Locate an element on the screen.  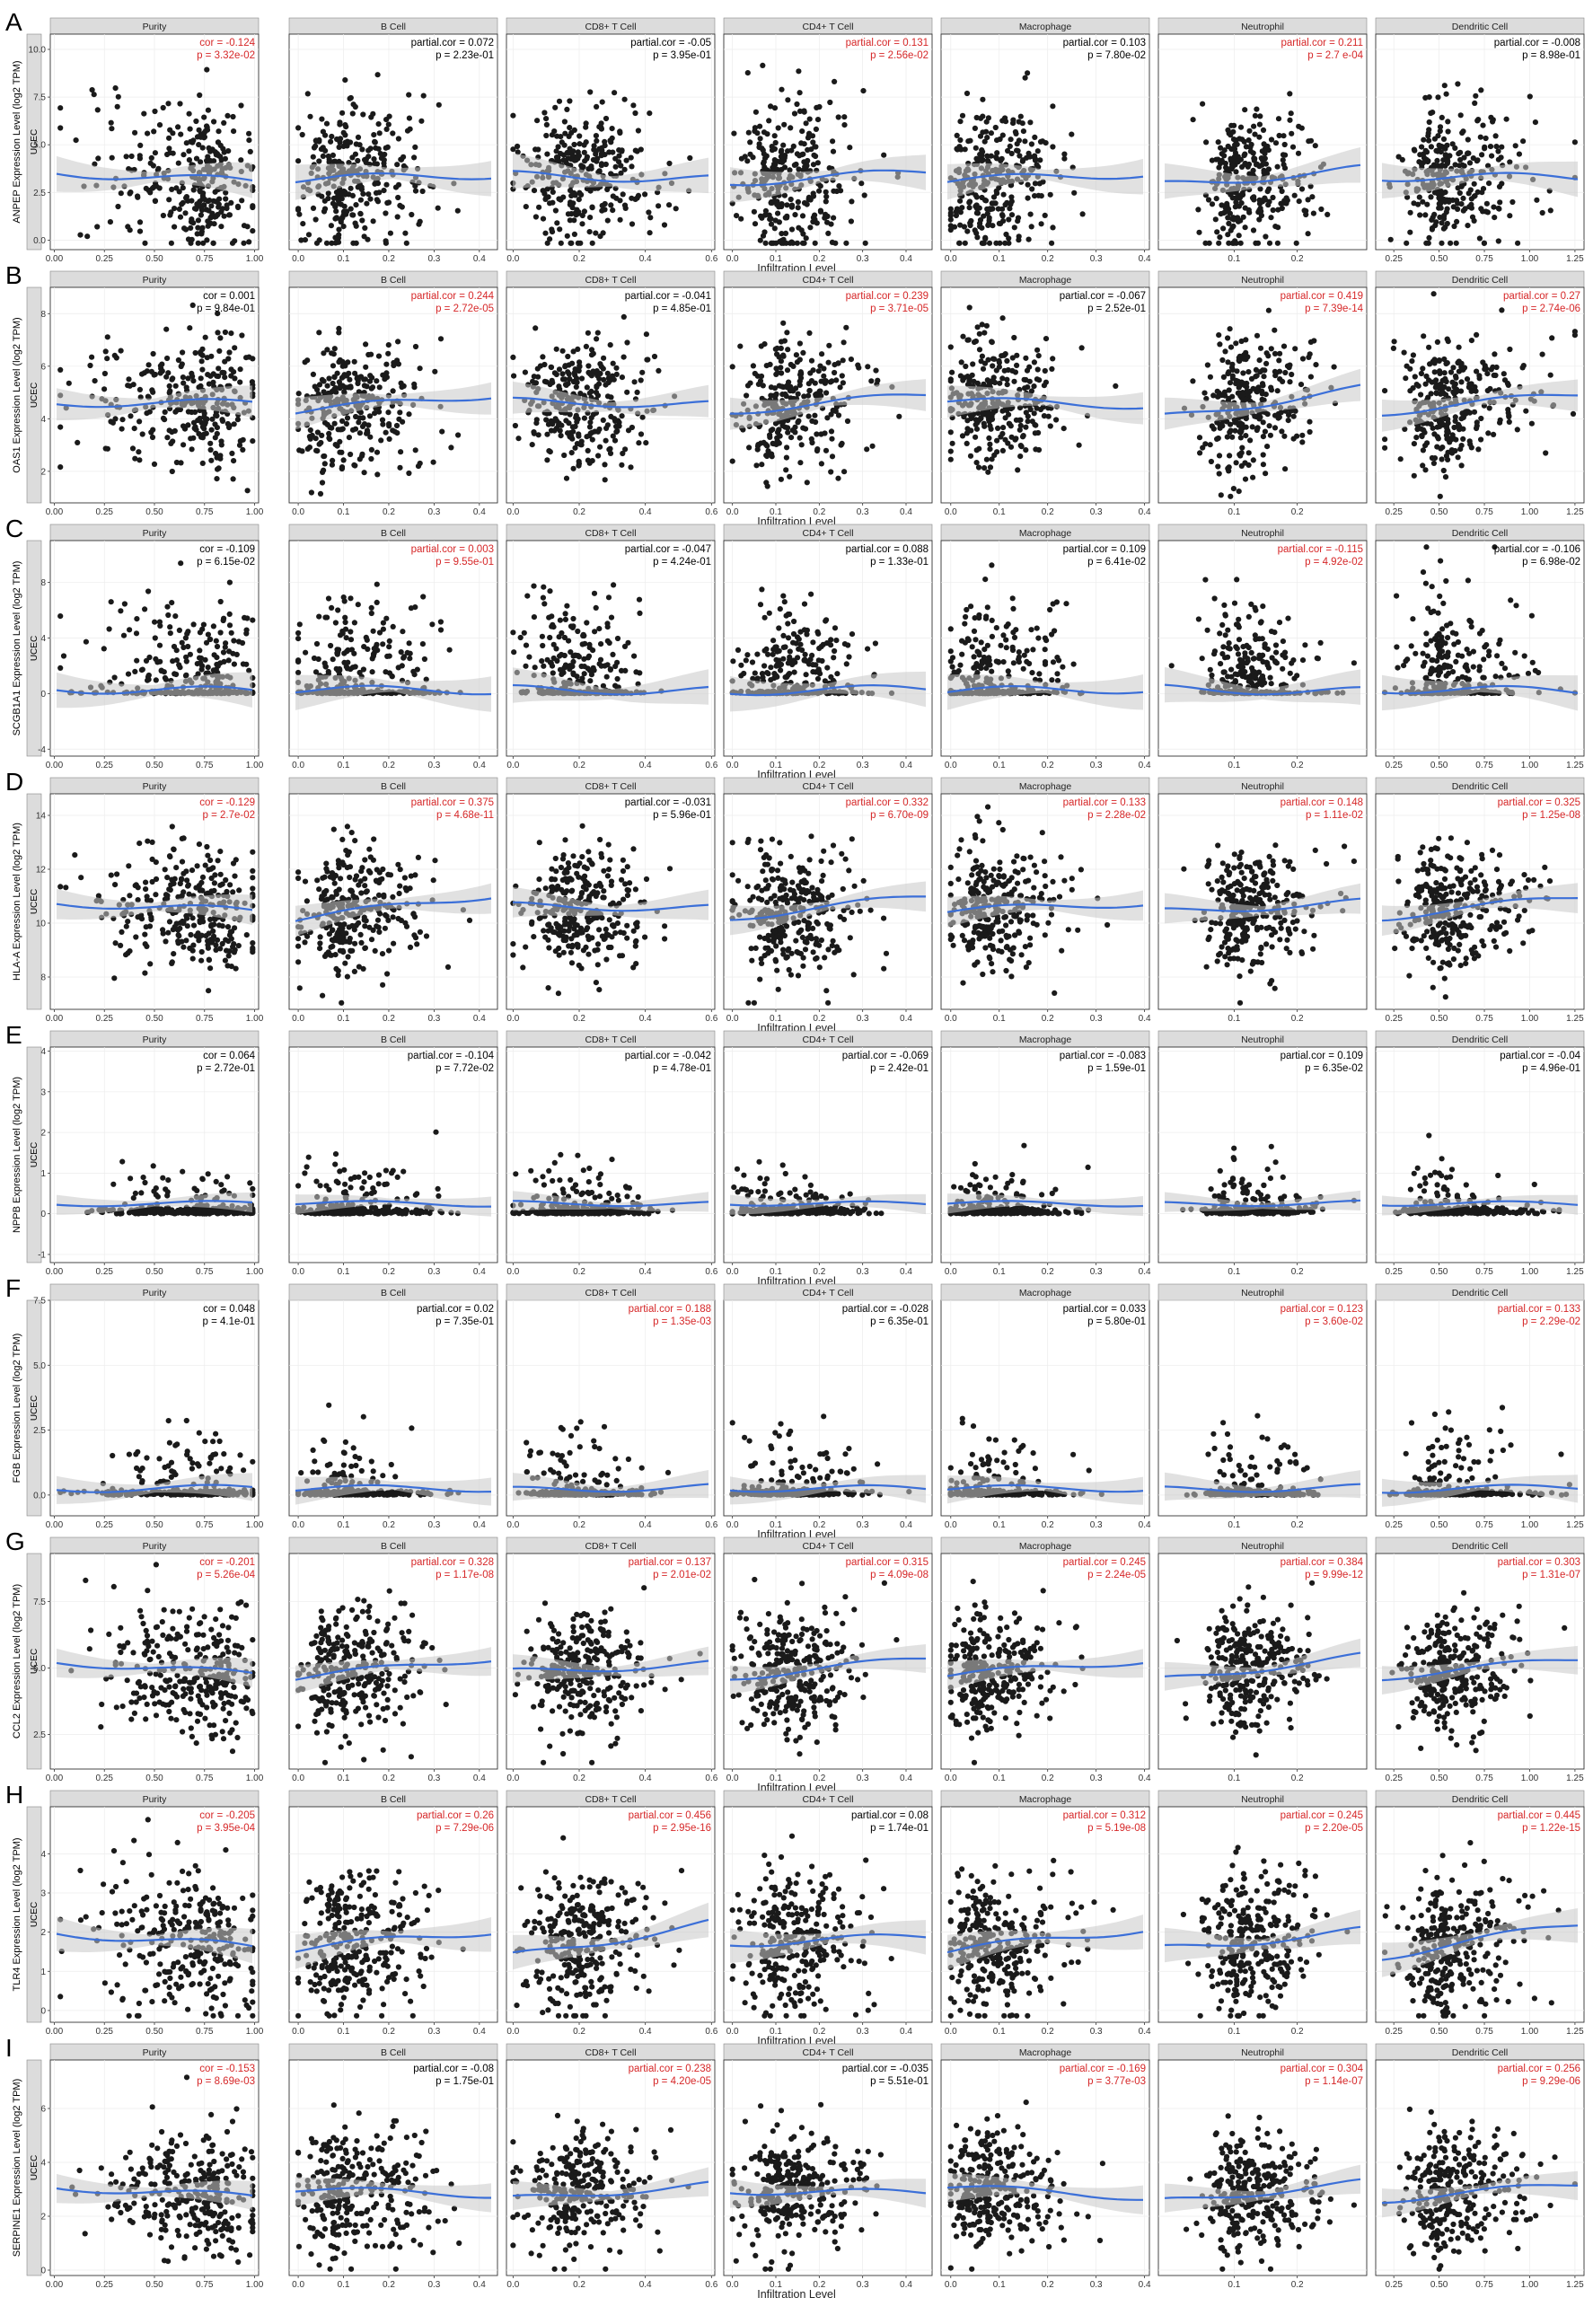
facet-title: CD8+ T Cell is located at coordinates (610, 281).